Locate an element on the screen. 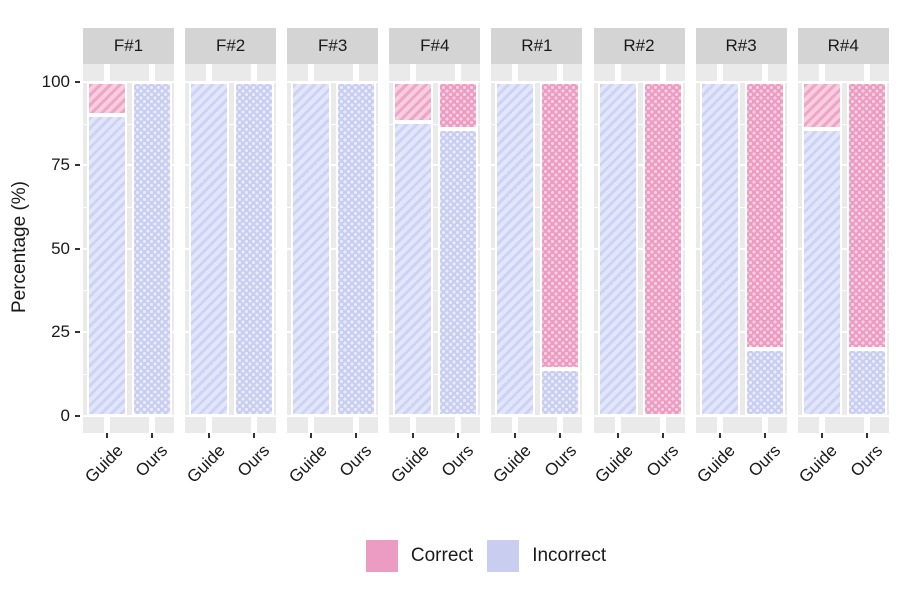 The image size is (900, 600). y-tick-label: 75 is located at coordinates (60, 165).